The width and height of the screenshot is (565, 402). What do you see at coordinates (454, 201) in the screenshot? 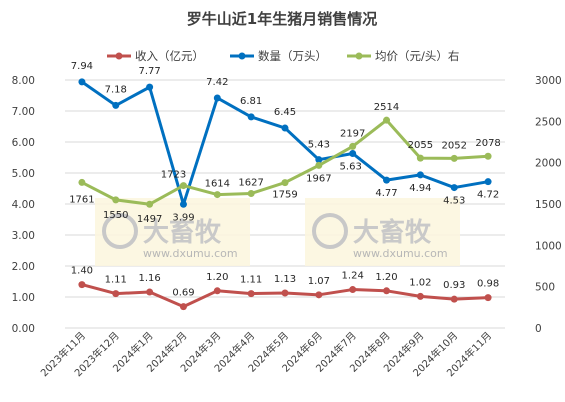
I see `data-label: 4.53` at bounding box center [454, 201].